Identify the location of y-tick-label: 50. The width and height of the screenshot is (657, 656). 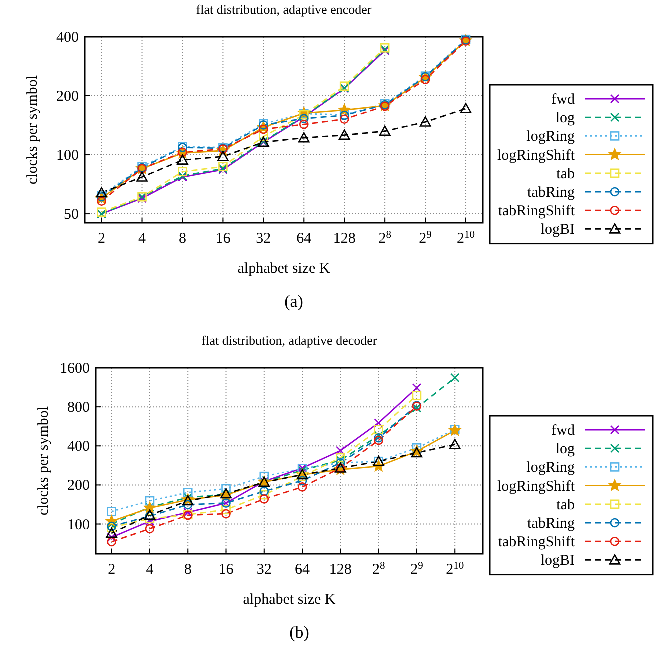
(71, 215).